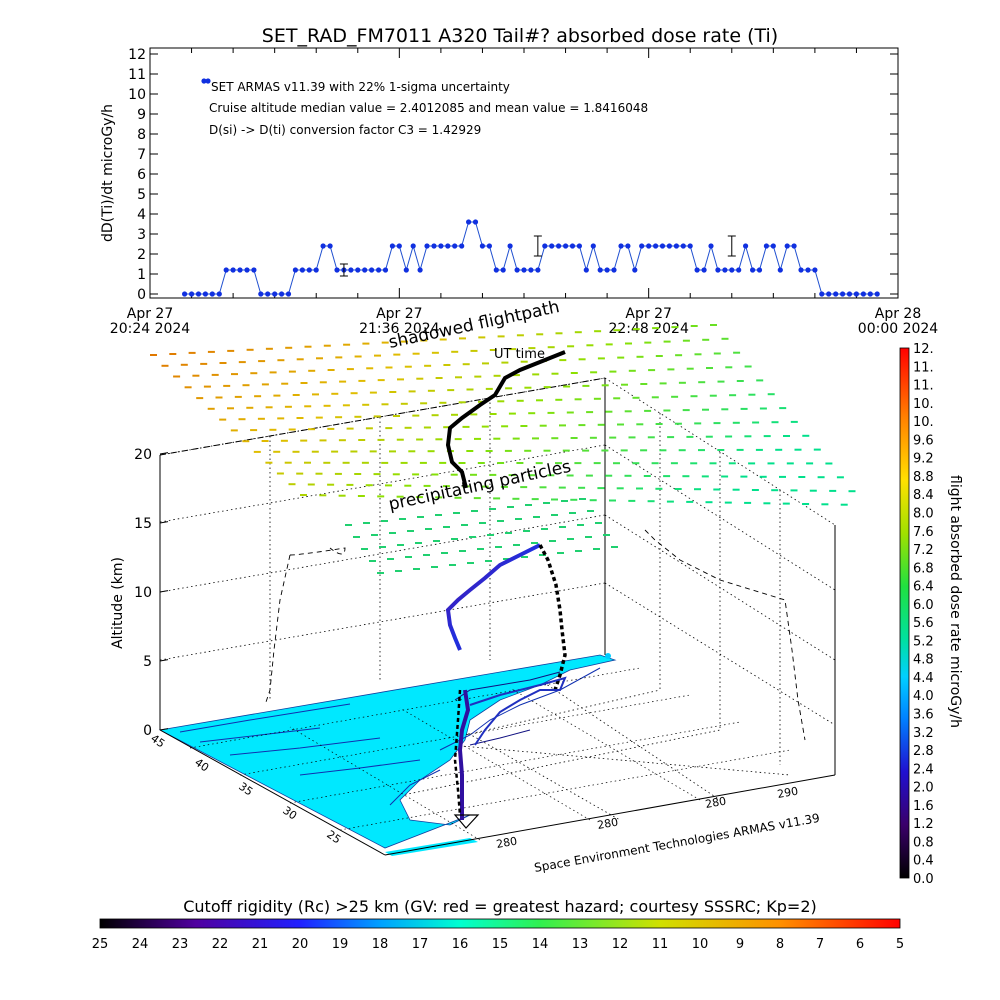 The height and width of the screenshot is (1000, 1000). I want to click on x-tick-label: 00:00 2024, so click(898, 329).